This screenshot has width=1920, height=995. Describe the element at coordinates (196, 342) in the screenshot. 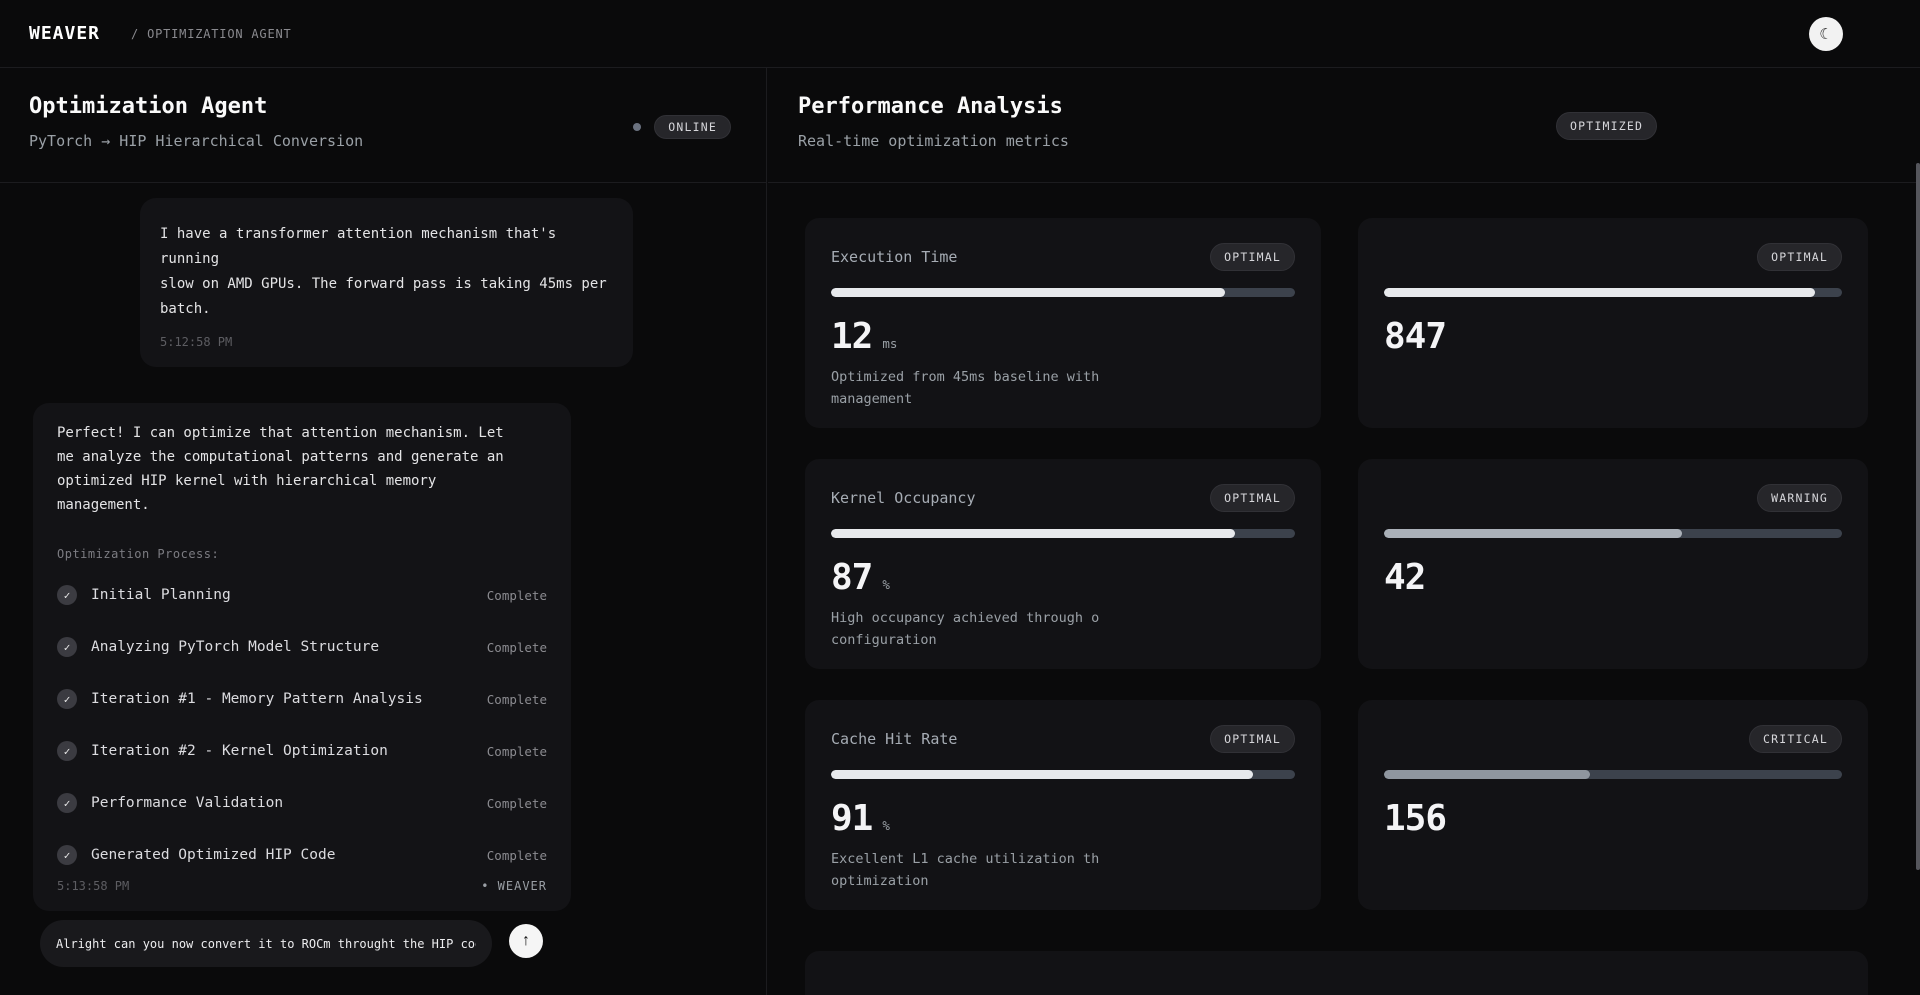

I see `user-message-time: 5:12:58 PM` at that location.